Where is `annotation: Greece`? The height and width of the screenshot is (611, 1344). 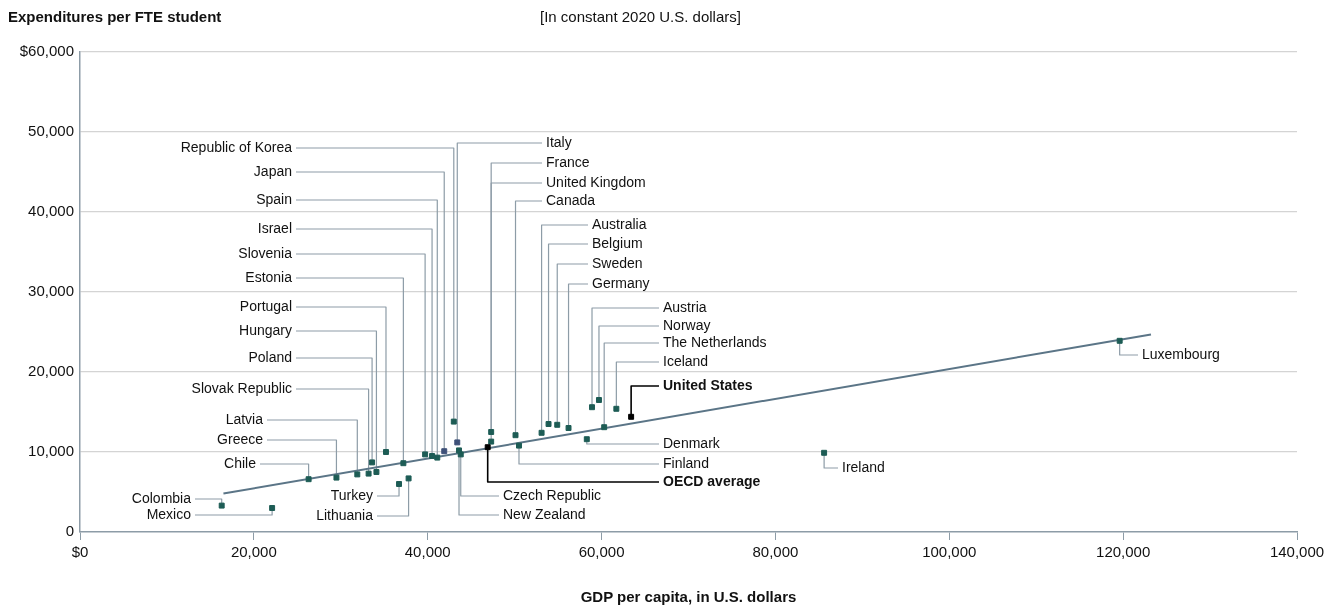
annotation: Greece is located at coordinates (240, 438).